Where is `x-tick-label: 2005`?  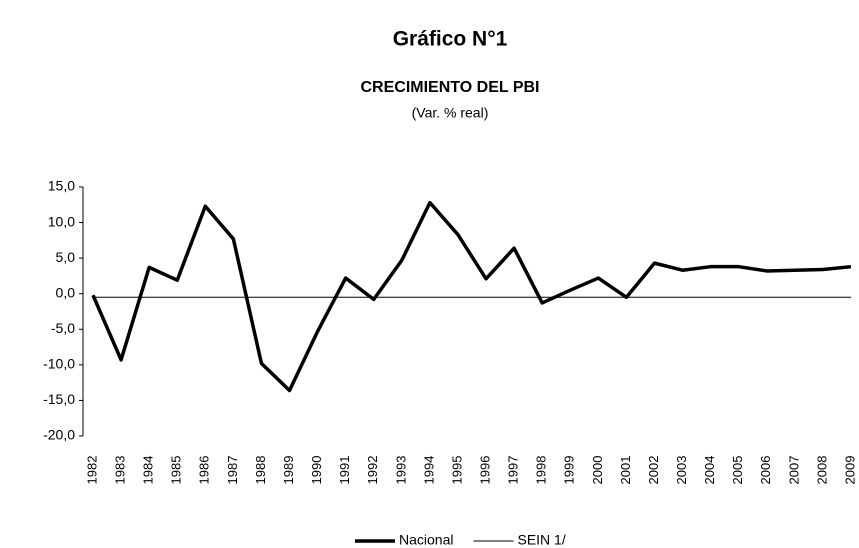
x-tick-label: 2005 is located at coordinates (737, 470).